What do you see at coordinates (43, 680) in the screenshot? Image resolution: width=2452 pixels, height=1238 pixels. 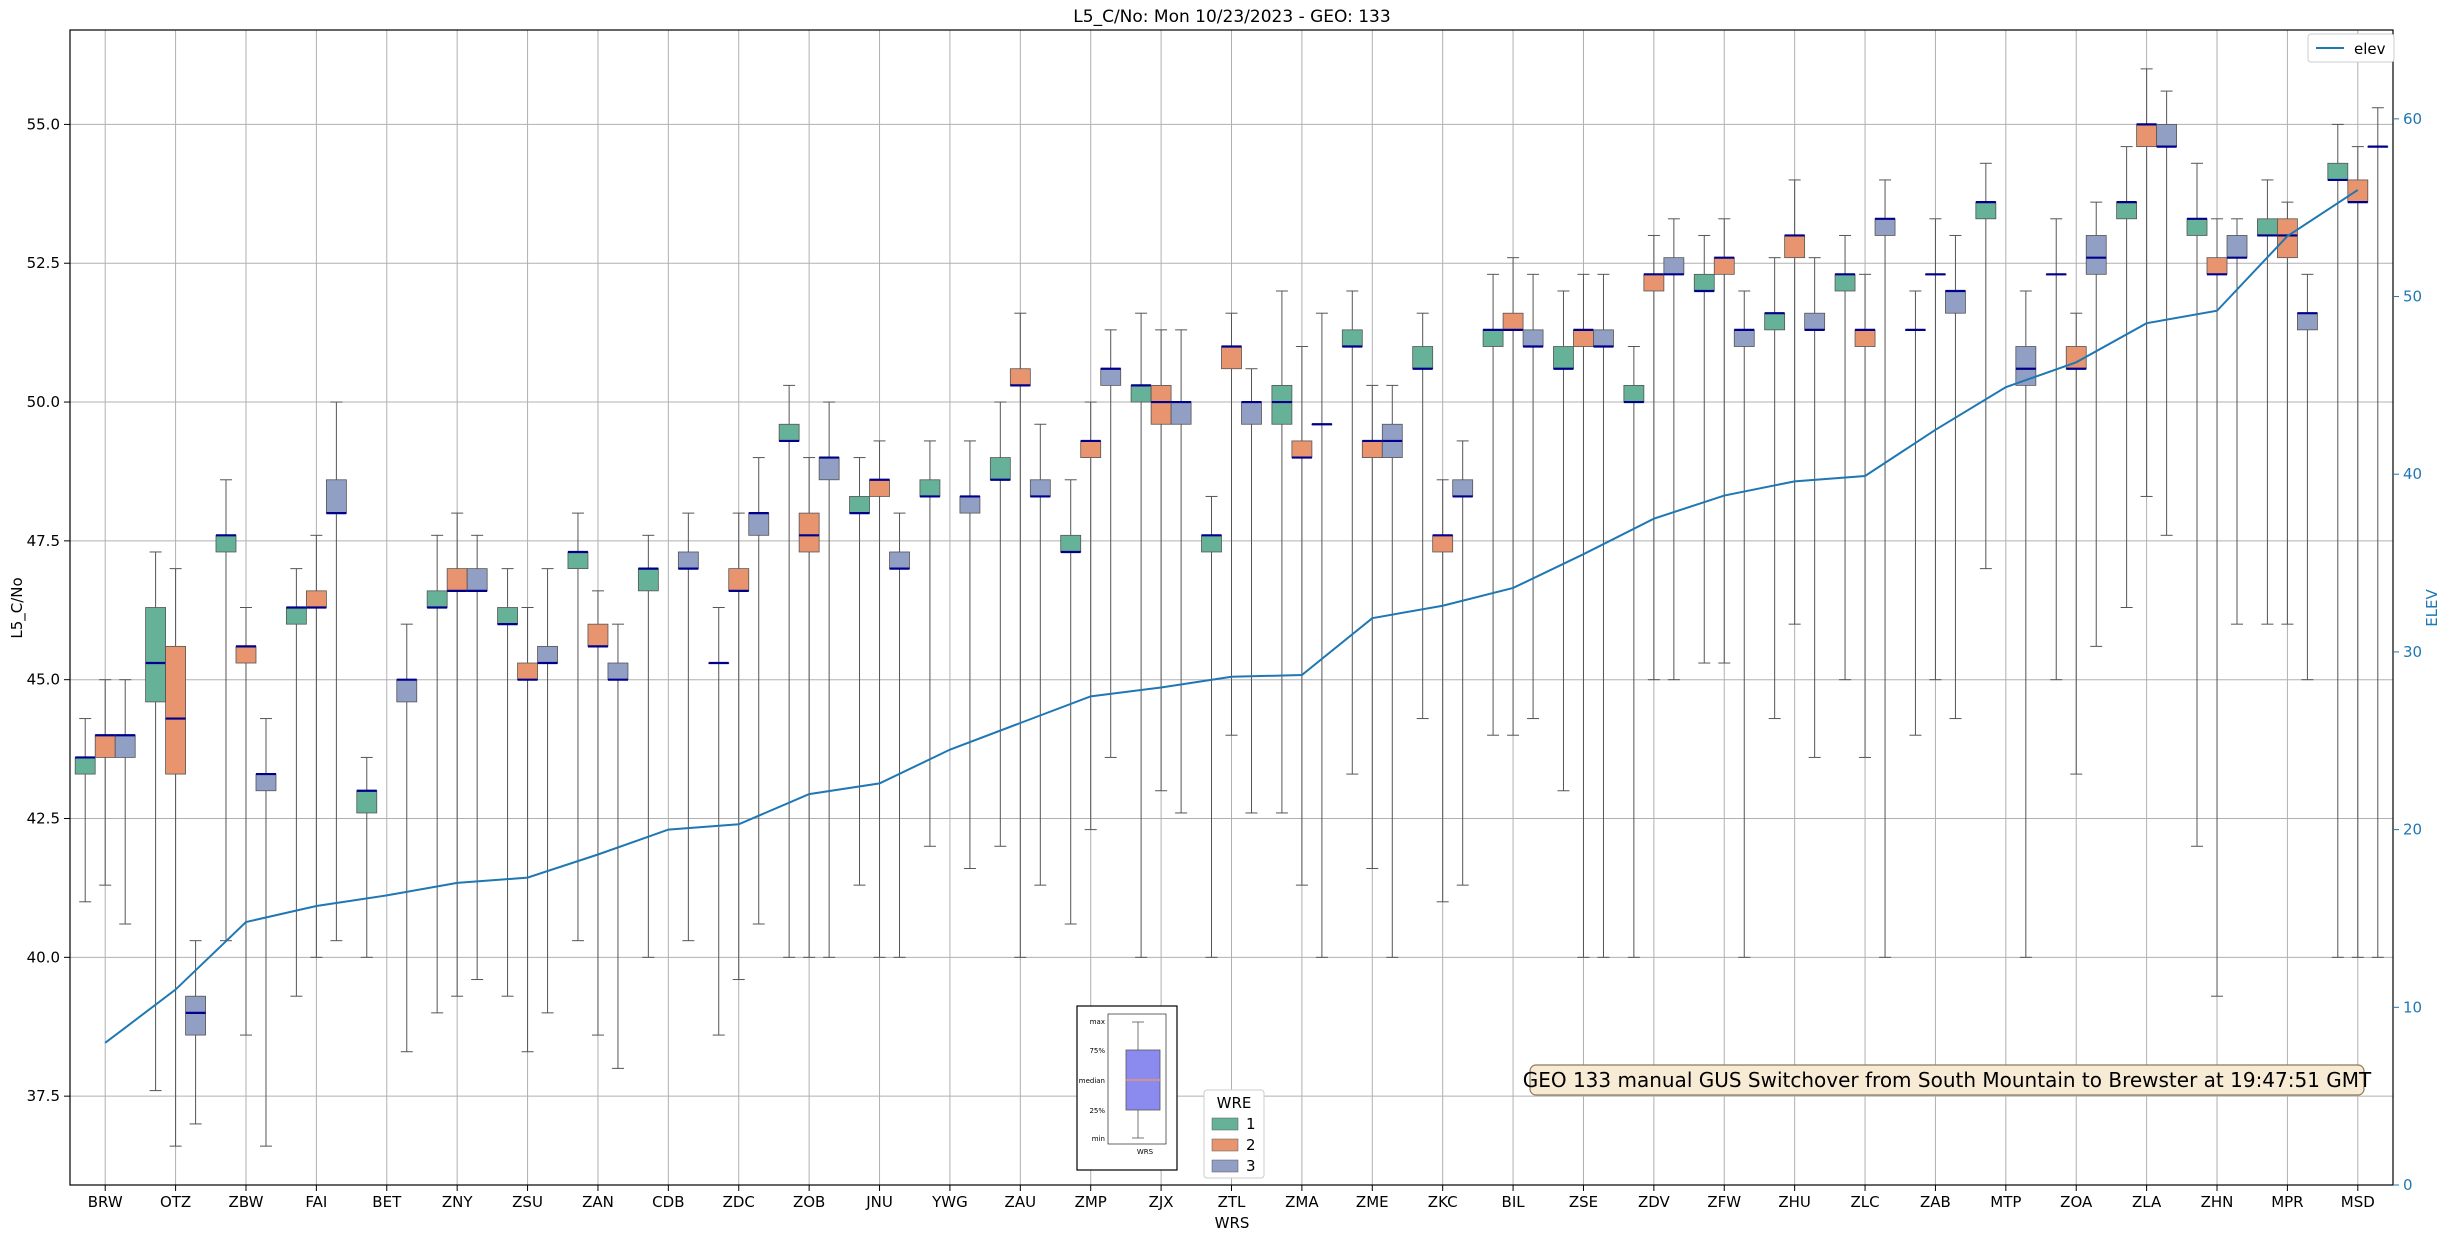 I see `y-tick-label: 45.0` at bounding box center [43, 680].